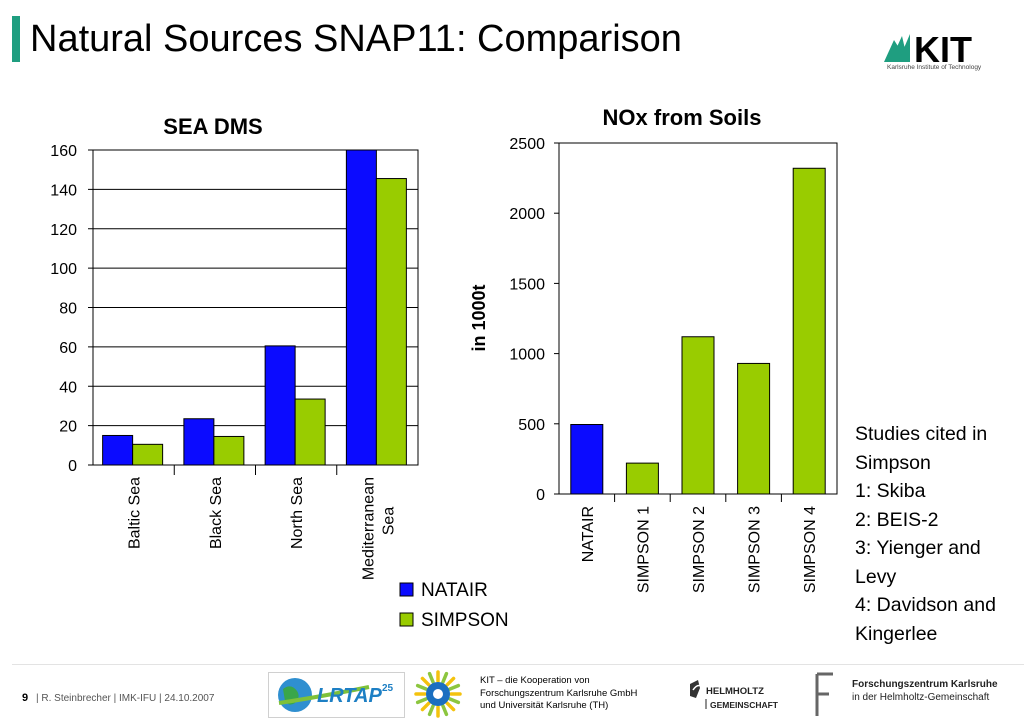 The height and width of the screenshot is (724, 1024). Describe the element at coordinates (63, 230) in the screenshot. I see `y-tick-label: 120` at that location.